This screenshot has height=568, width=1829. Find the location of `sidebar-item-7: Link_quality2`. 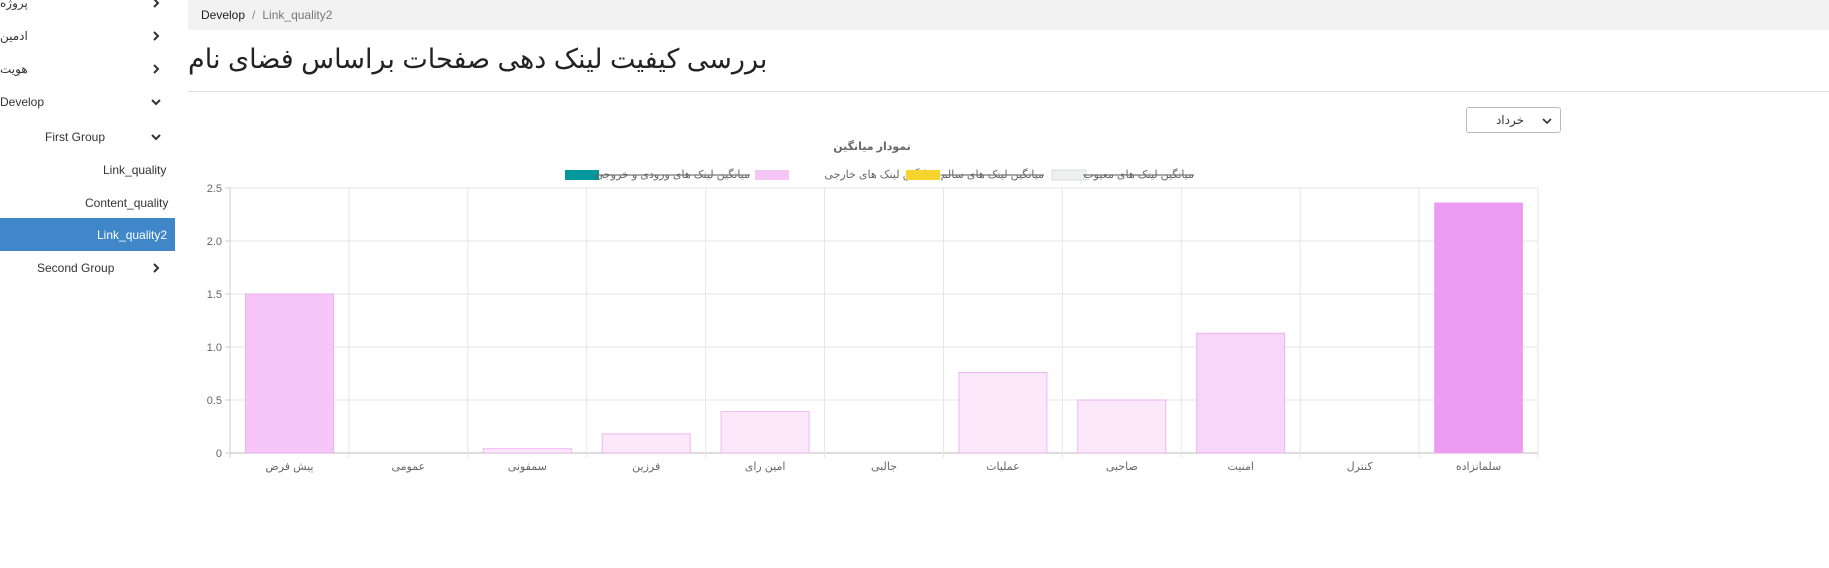

sidebar-item-7: Link_quality2 is located at coordinates (87, 234).